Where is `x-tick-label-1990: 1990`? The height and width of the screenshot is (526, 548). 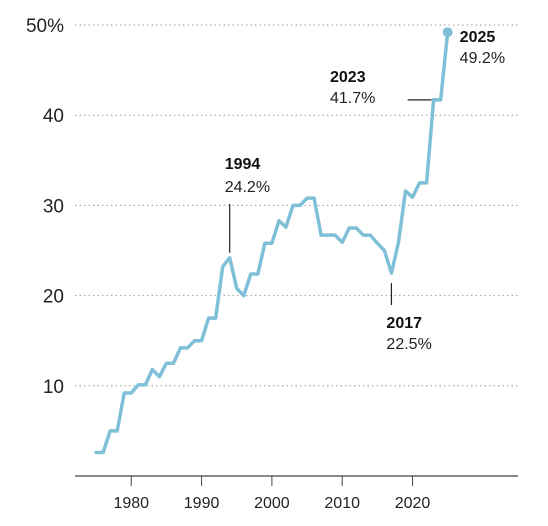
x-tick-label-1990: 1990 is located at coordinates (202, 503).